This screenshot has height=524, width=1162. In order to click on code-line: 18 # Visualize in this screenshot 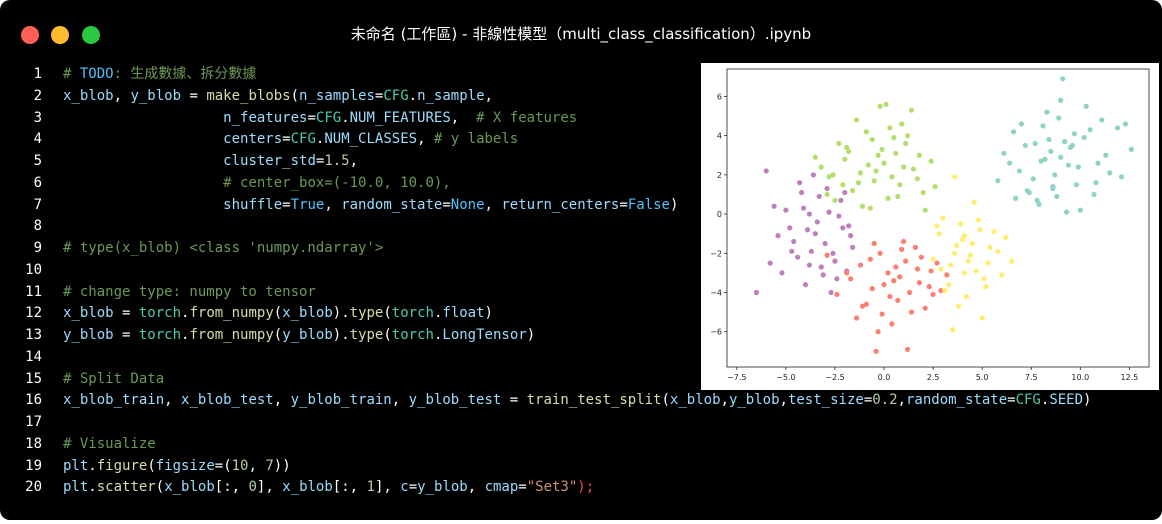, I will do `click(581, 445)`.